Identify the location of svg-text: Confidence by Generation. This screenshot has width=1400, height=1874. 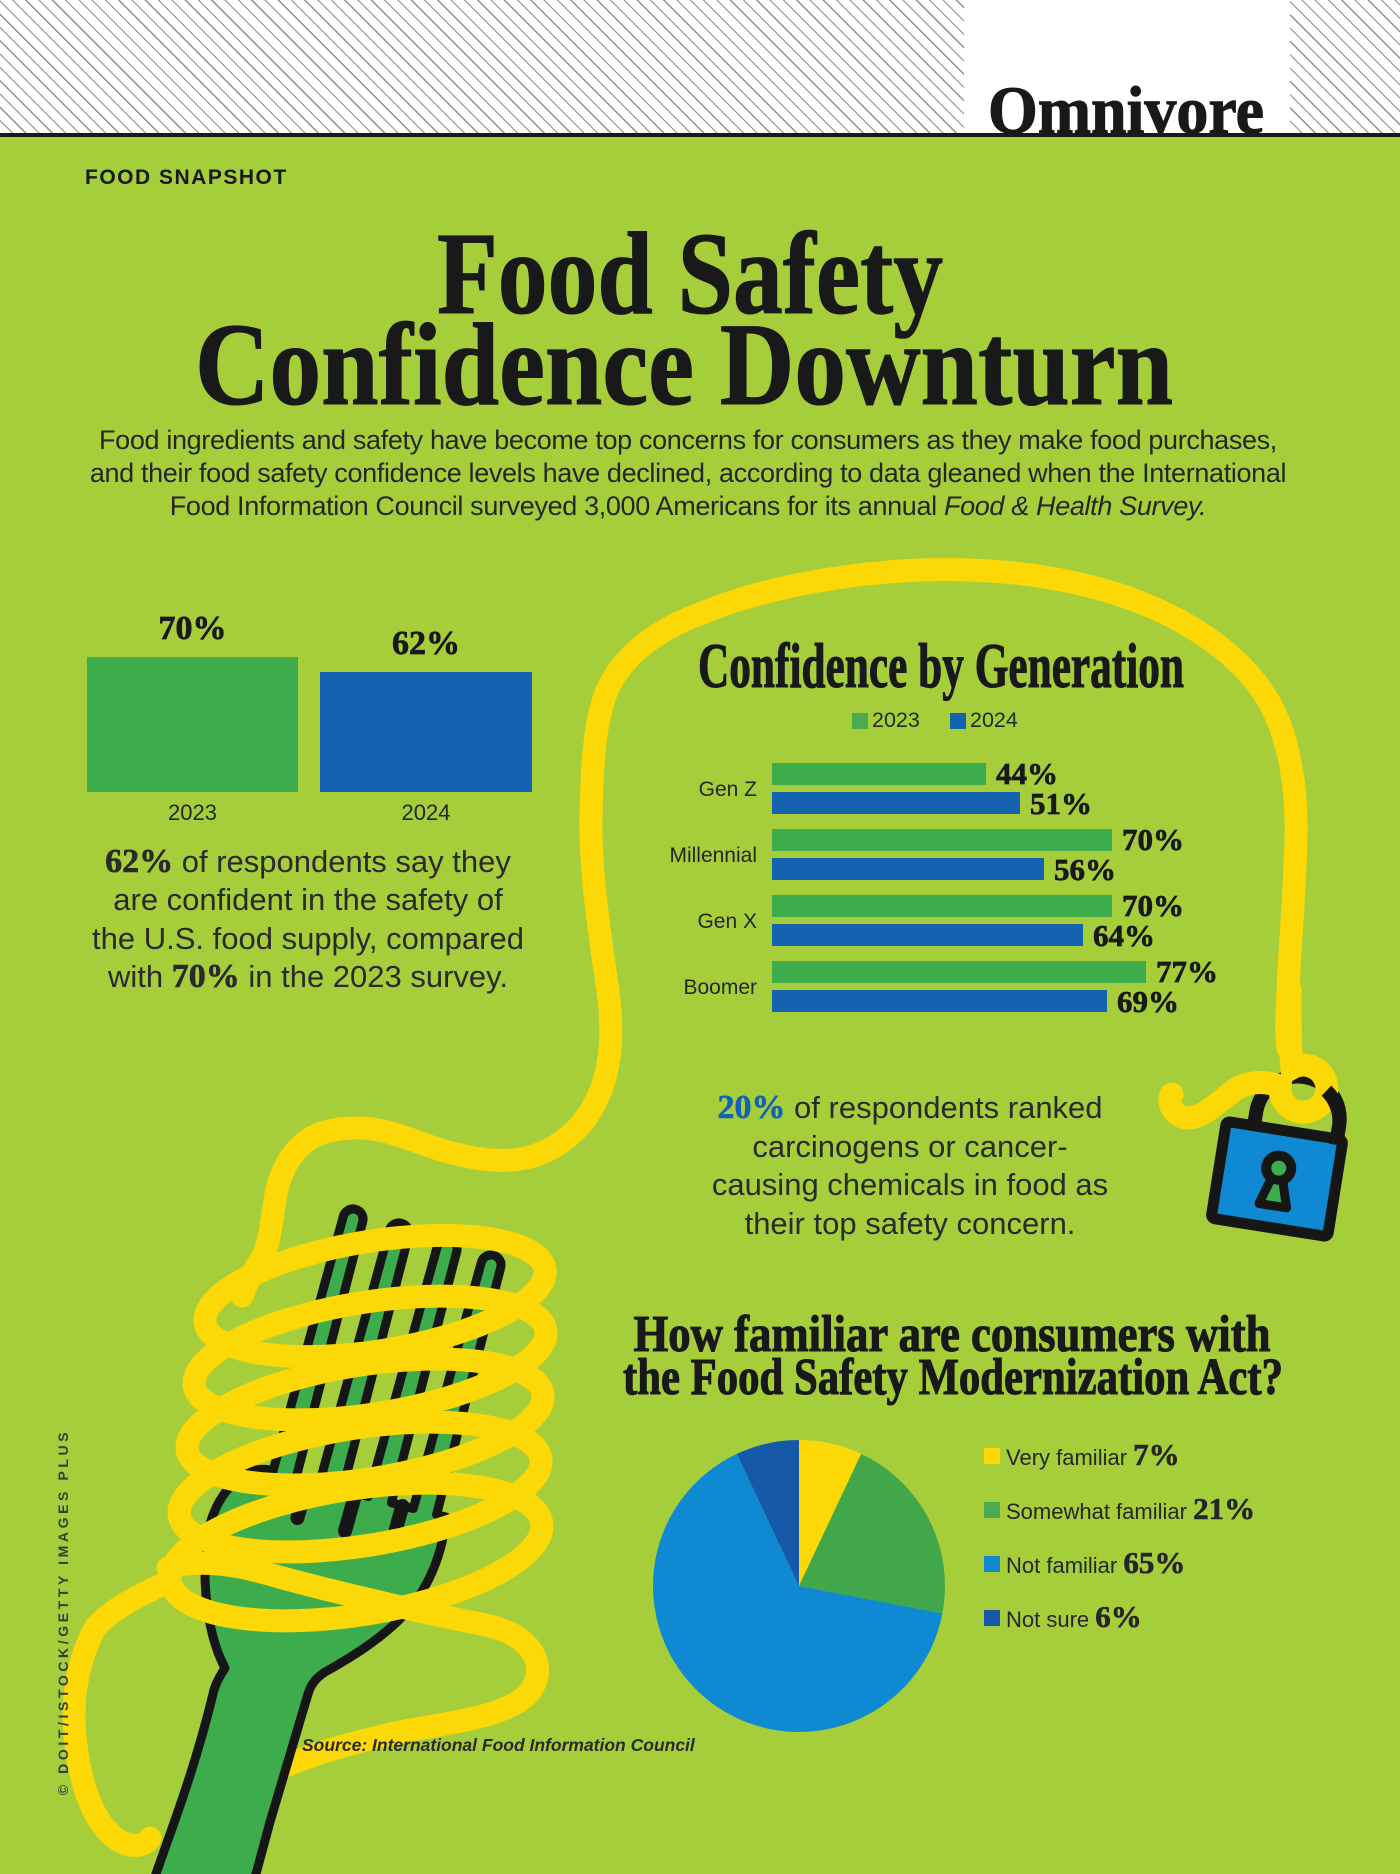
(941, 666).